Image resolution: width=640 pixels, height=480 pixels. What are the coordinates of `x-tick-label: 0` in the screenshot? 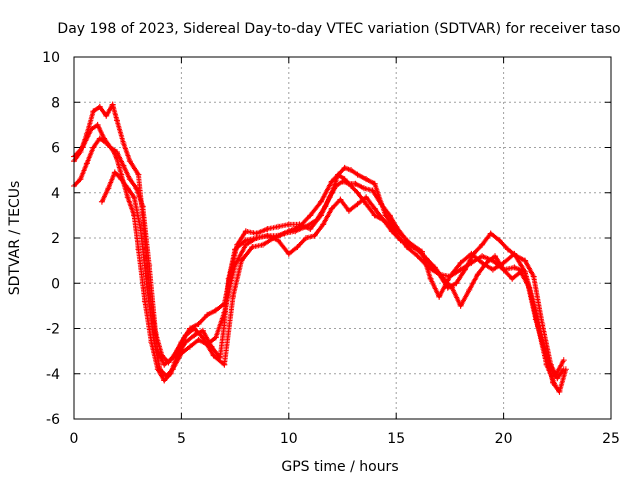 It's located at (74, 439).